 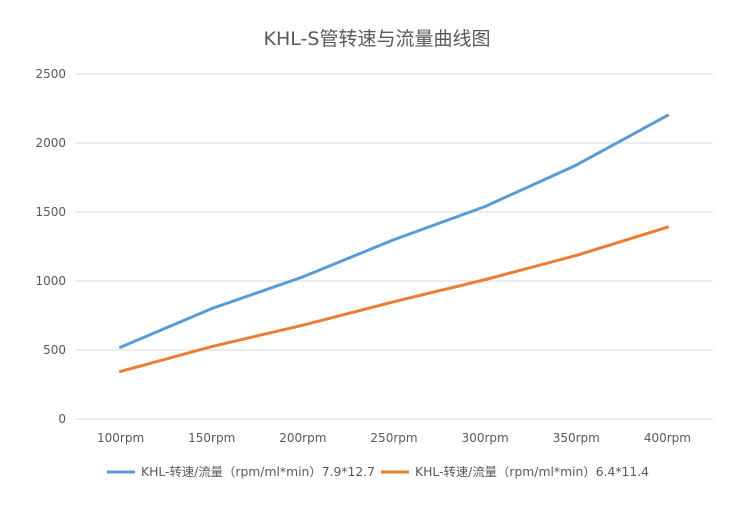 I want to click on legend-label-0: KHL-转速/流量（rpm/ml*min）7.9*12.7, so click(x=258, y=471).